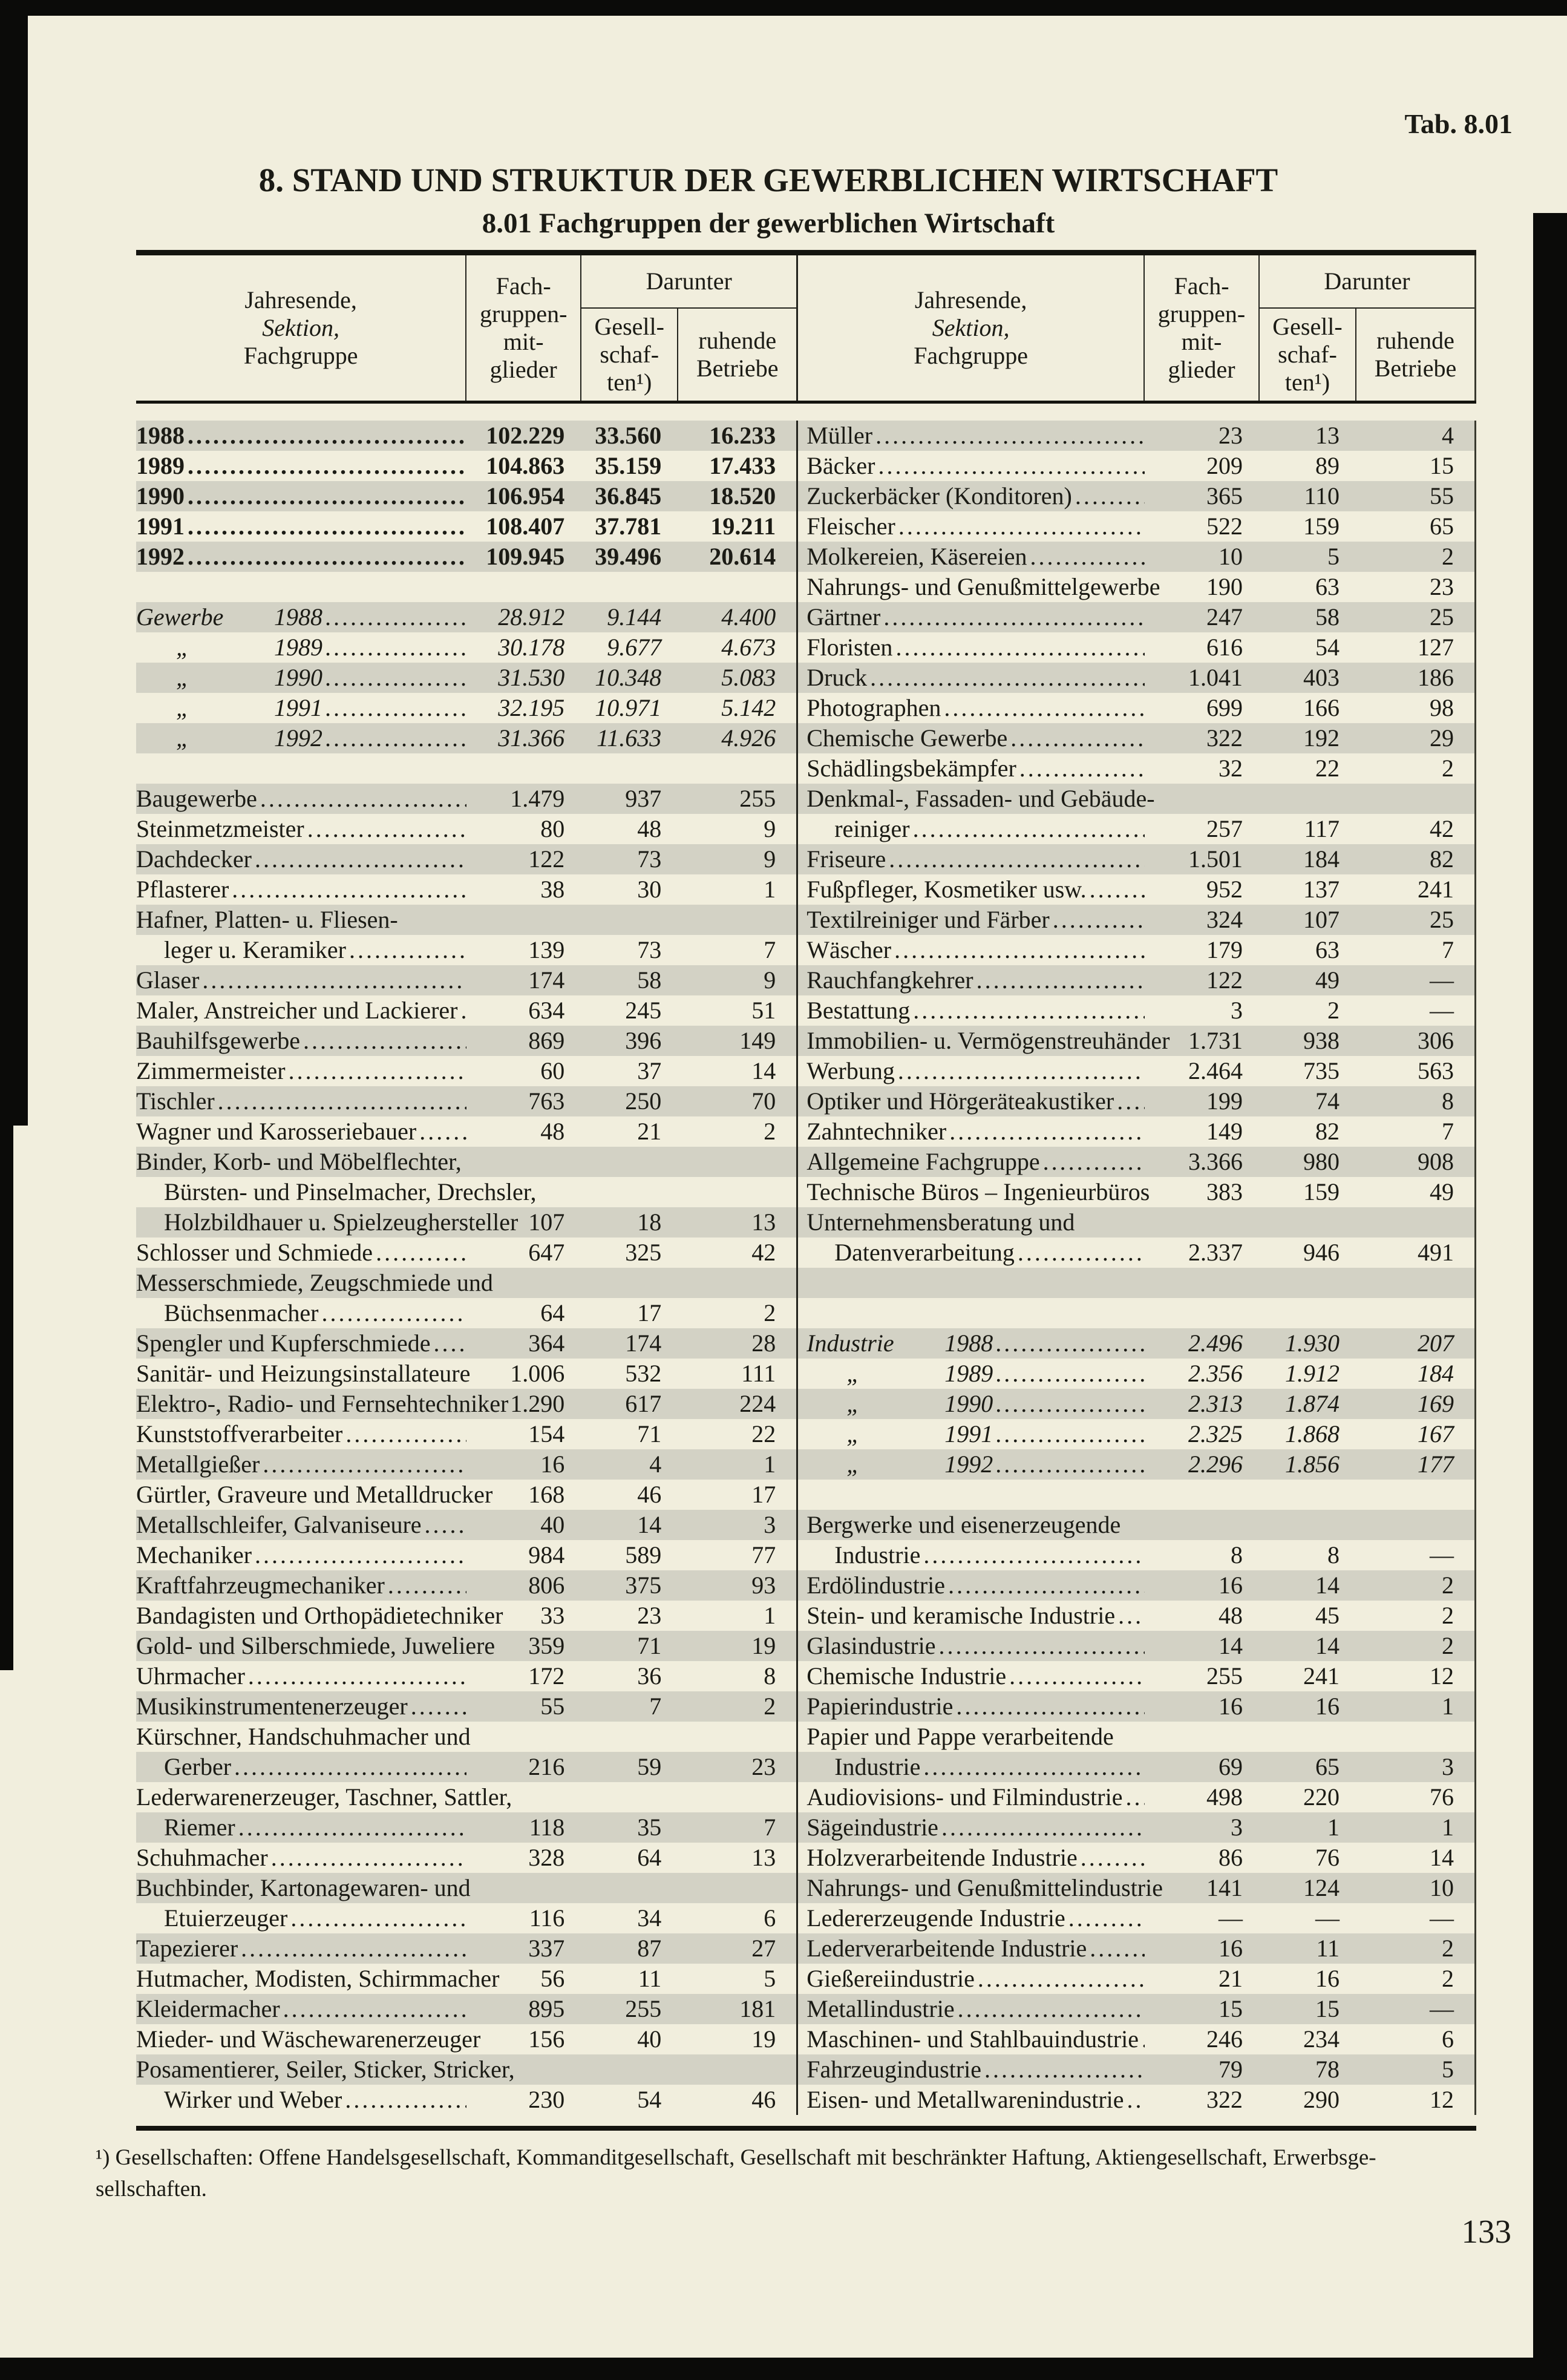 This screenshot has width=1567, height=2380. What do you see at coordinates (975, 1676) in the screenshot?
I see `row-label: Chemische Industrie` at bounding box center [975, 1676].